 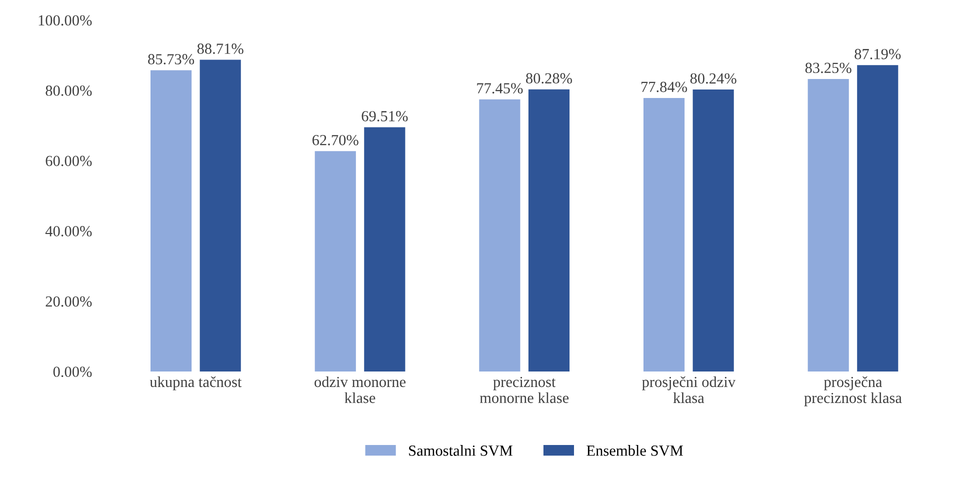 What do you see at coordinates (828, 68) in the screenshot?
I see `data-label: 83.25%` at bounding box center [828, 68].